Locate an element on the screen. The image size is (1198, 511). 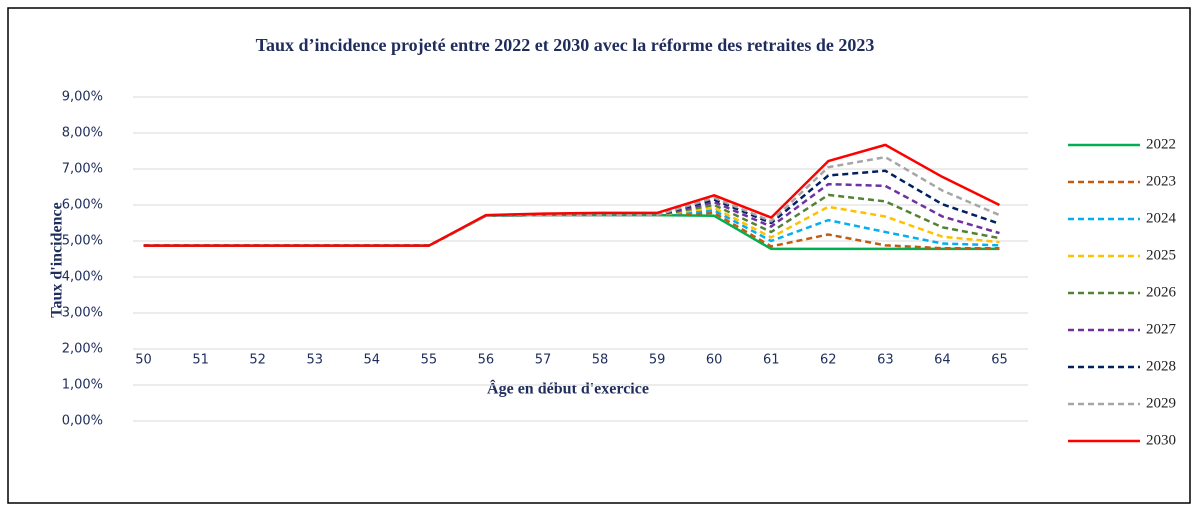
legend-label: 2022 is located at coordinates (1161, 144).